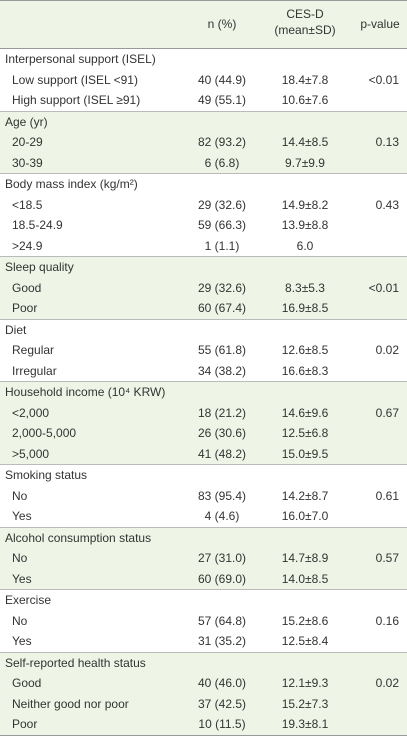 Image resolution: width=407 pixels, height=737 pixels. I want to click on n-cell: 31 (35.2), so click(222, 641).